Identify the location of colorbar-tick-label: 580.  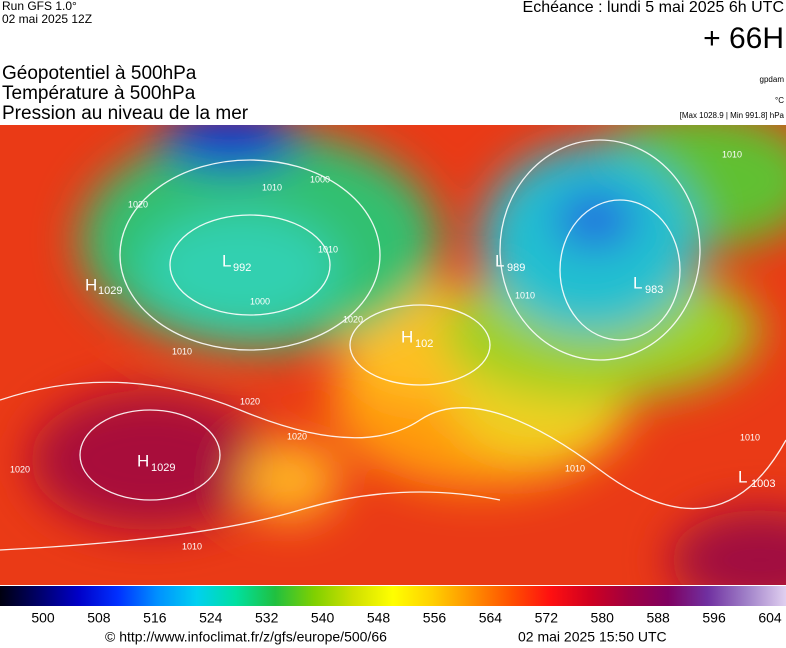
(603, 618).